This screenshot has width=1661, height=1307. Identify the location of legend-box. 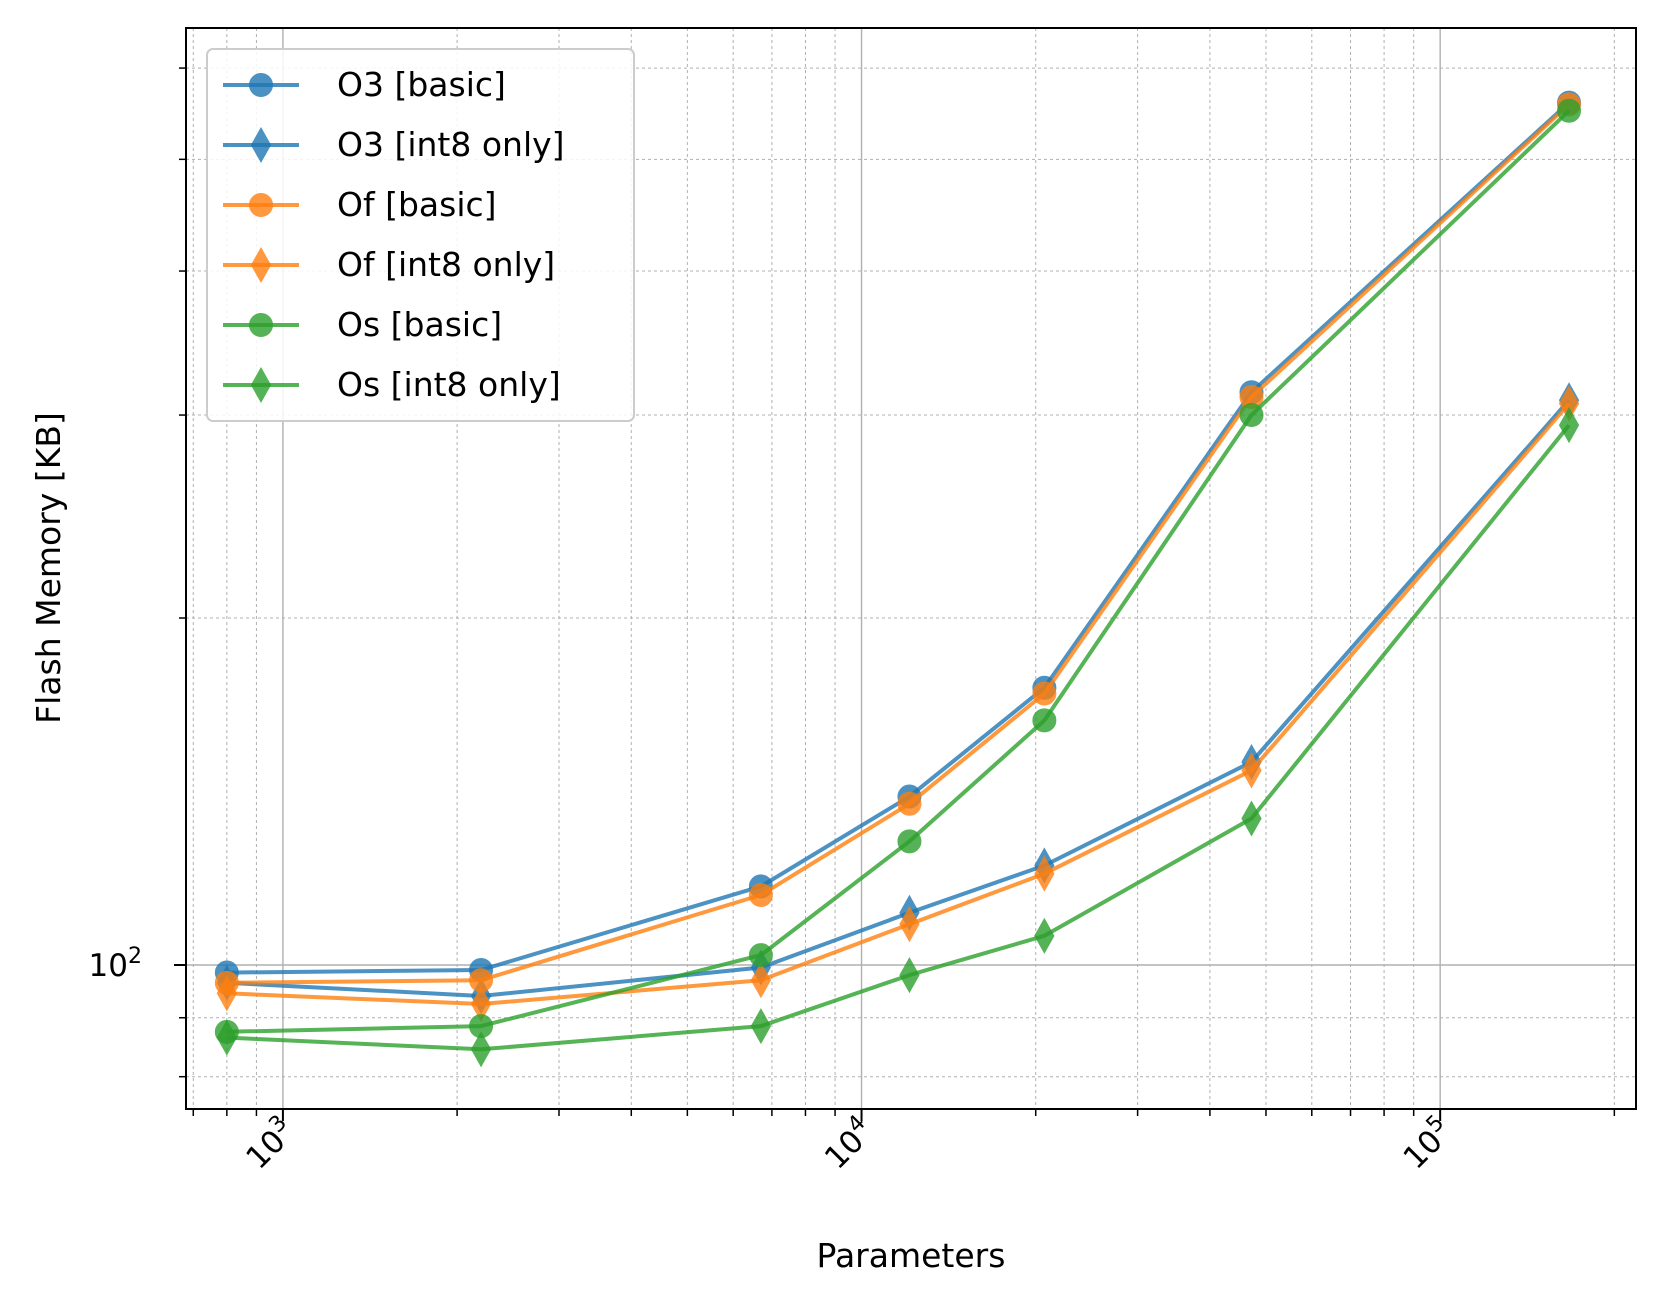
(420, 235).